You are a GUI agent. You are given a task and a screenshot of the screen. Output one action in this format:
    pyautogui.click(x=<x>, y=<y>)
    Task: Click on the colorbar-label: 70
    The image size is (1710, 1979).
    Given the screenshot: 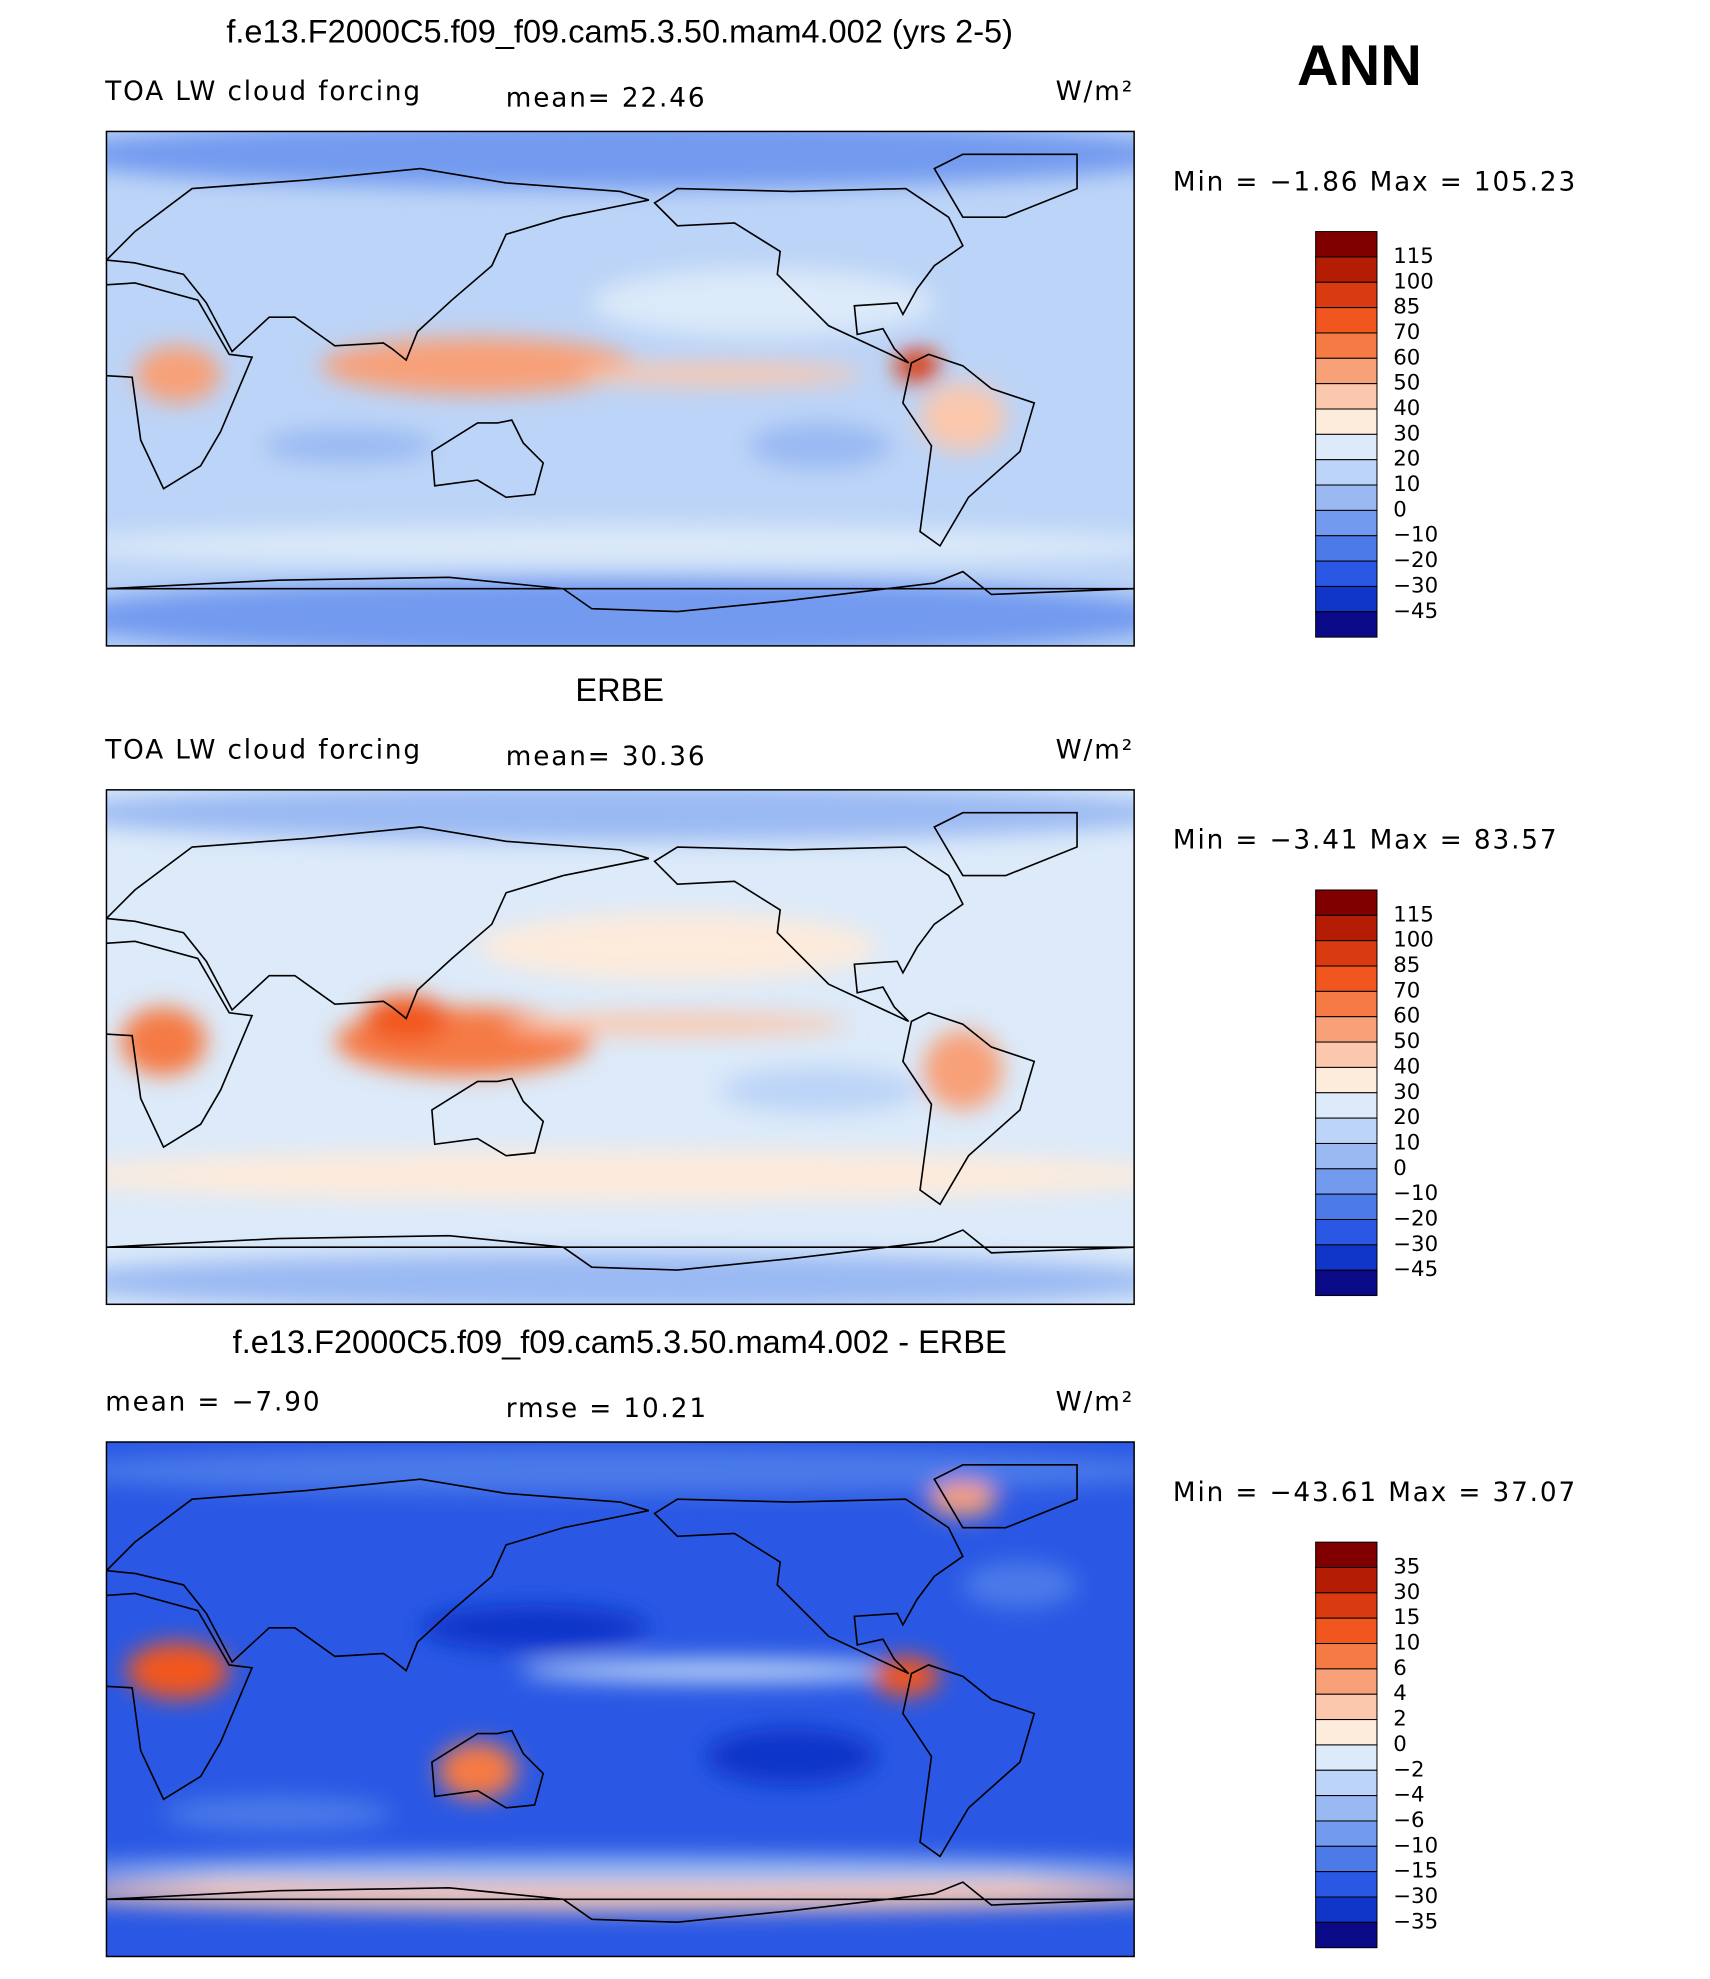 What is the action you would take?
    pyautogui.click(x=1406, y=990)
    